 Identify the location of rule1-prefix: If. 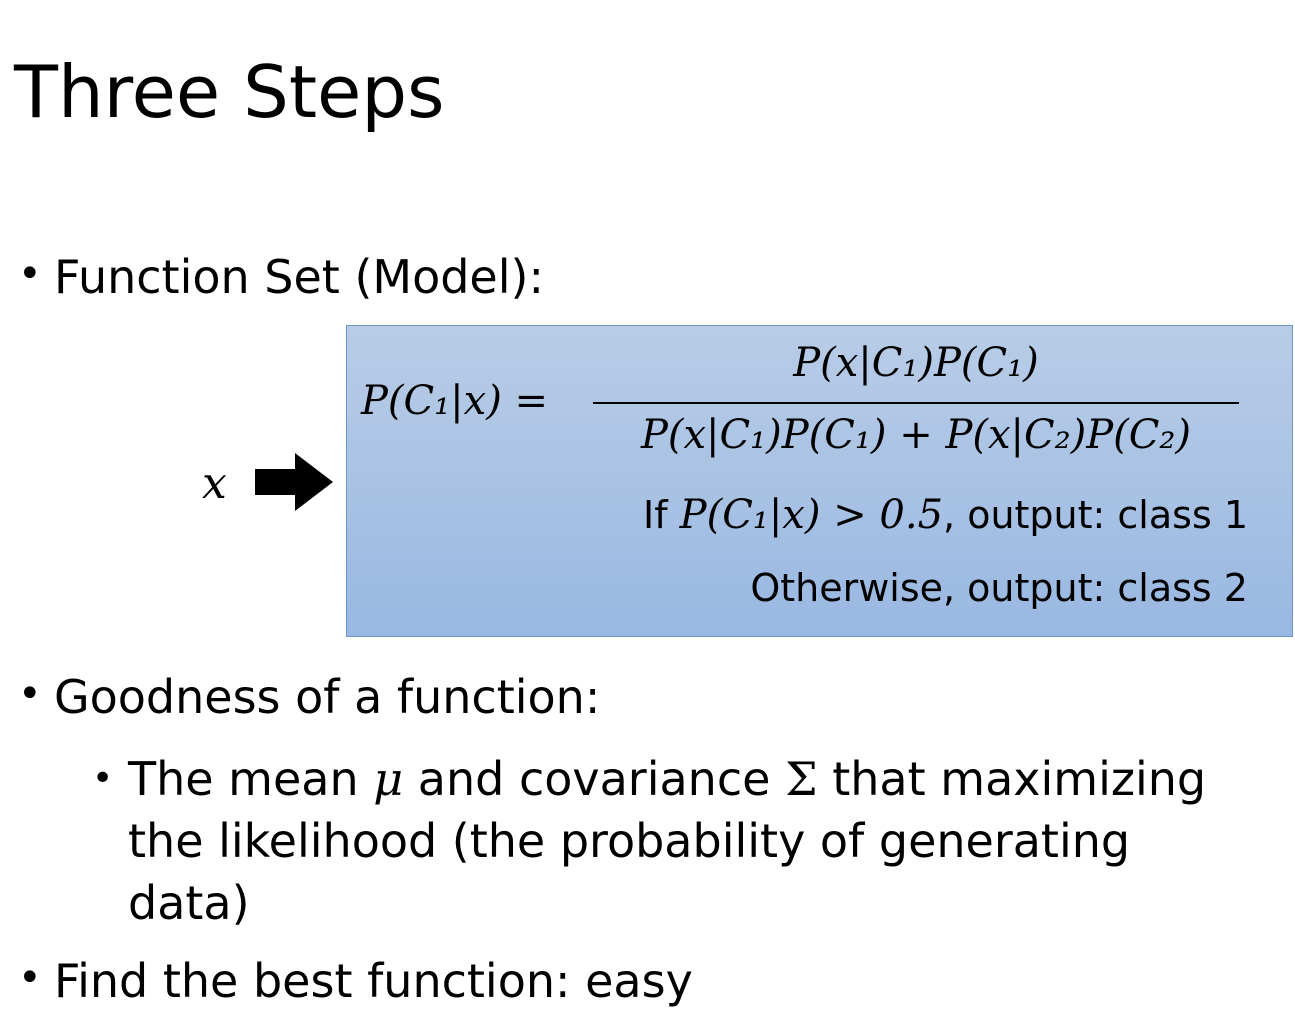
(661, 515).